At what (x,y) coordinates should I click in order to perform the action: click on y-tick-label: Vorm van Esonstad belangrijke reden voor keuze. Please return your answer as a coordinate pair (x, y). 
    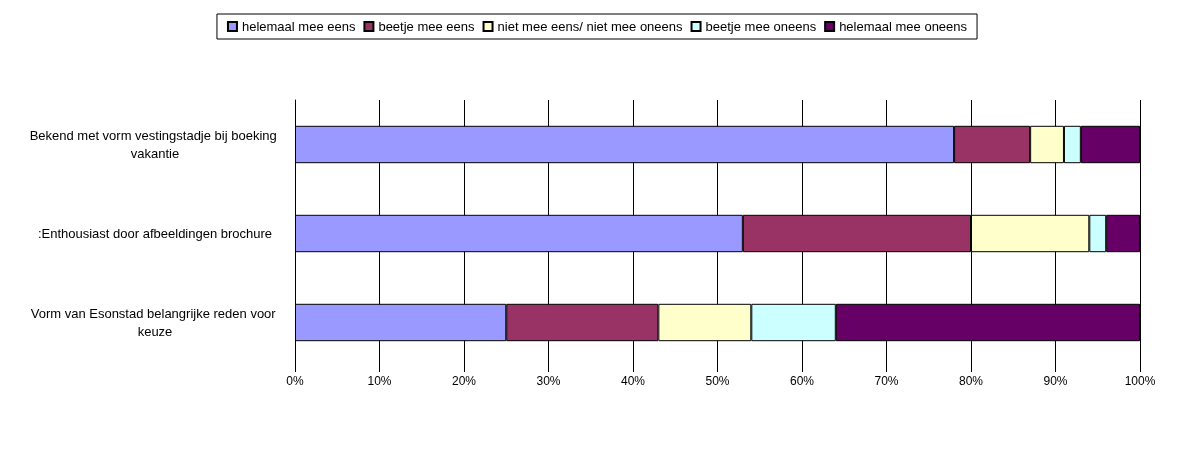
    Looking at the image, I should click on (155, 322).